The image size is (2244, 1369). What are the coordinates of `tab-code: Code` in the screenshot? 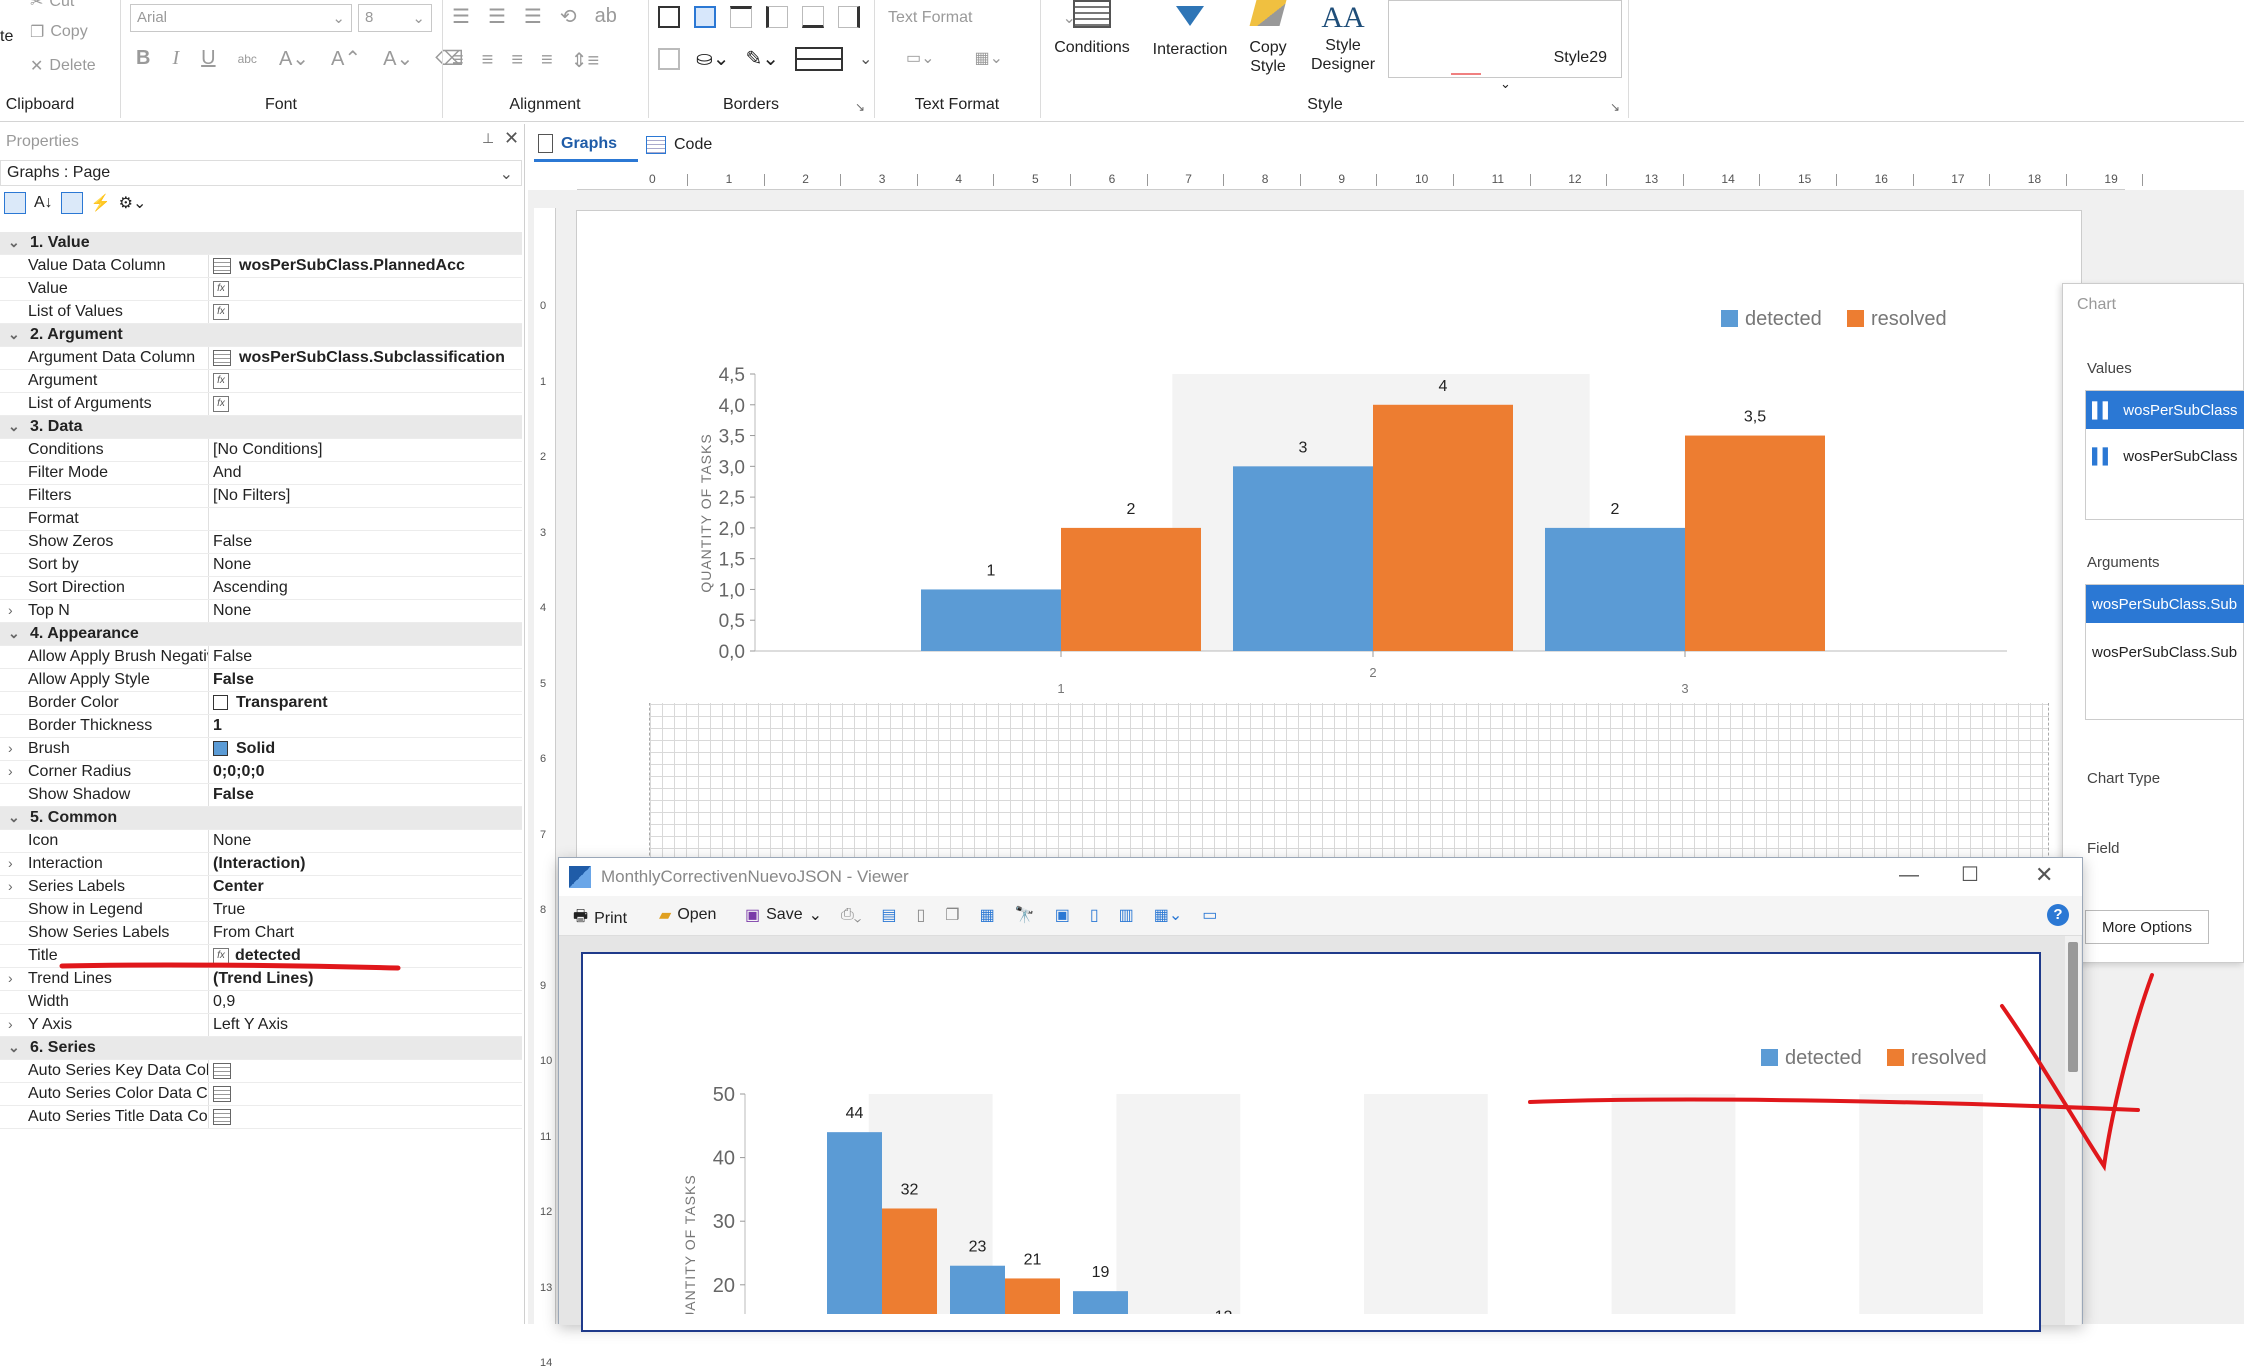 It's located at (696, 145).